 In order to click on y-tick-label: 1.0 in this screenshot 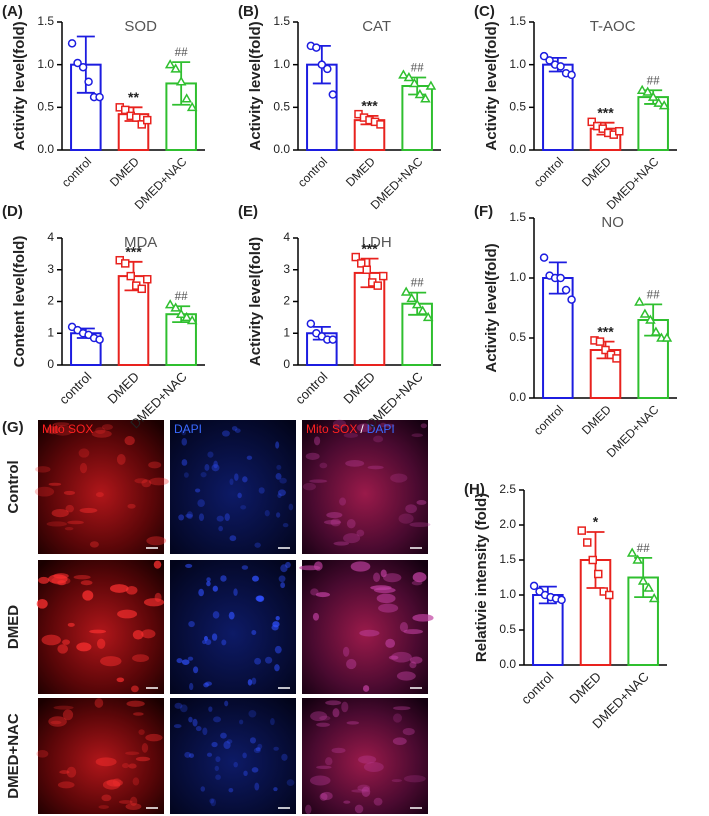, I will do `click(281, 64)`.